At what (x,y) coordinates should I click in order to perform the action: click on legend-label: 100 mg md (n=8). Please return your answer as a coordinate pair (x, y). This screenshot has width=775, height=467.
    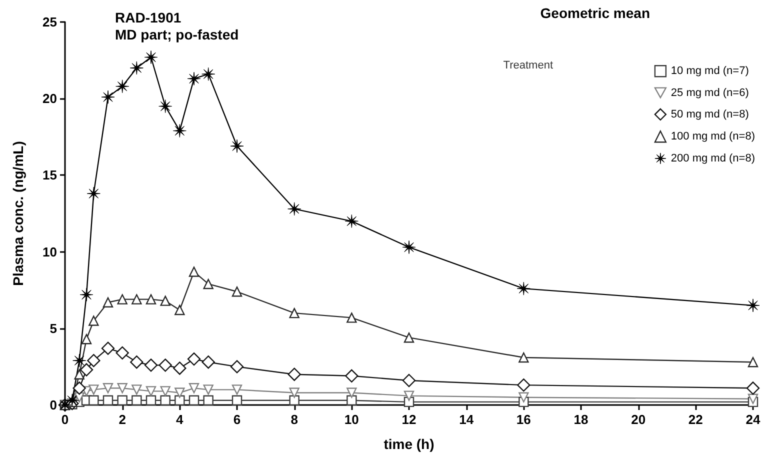
    Looking at the image, I should click on (713, 136).